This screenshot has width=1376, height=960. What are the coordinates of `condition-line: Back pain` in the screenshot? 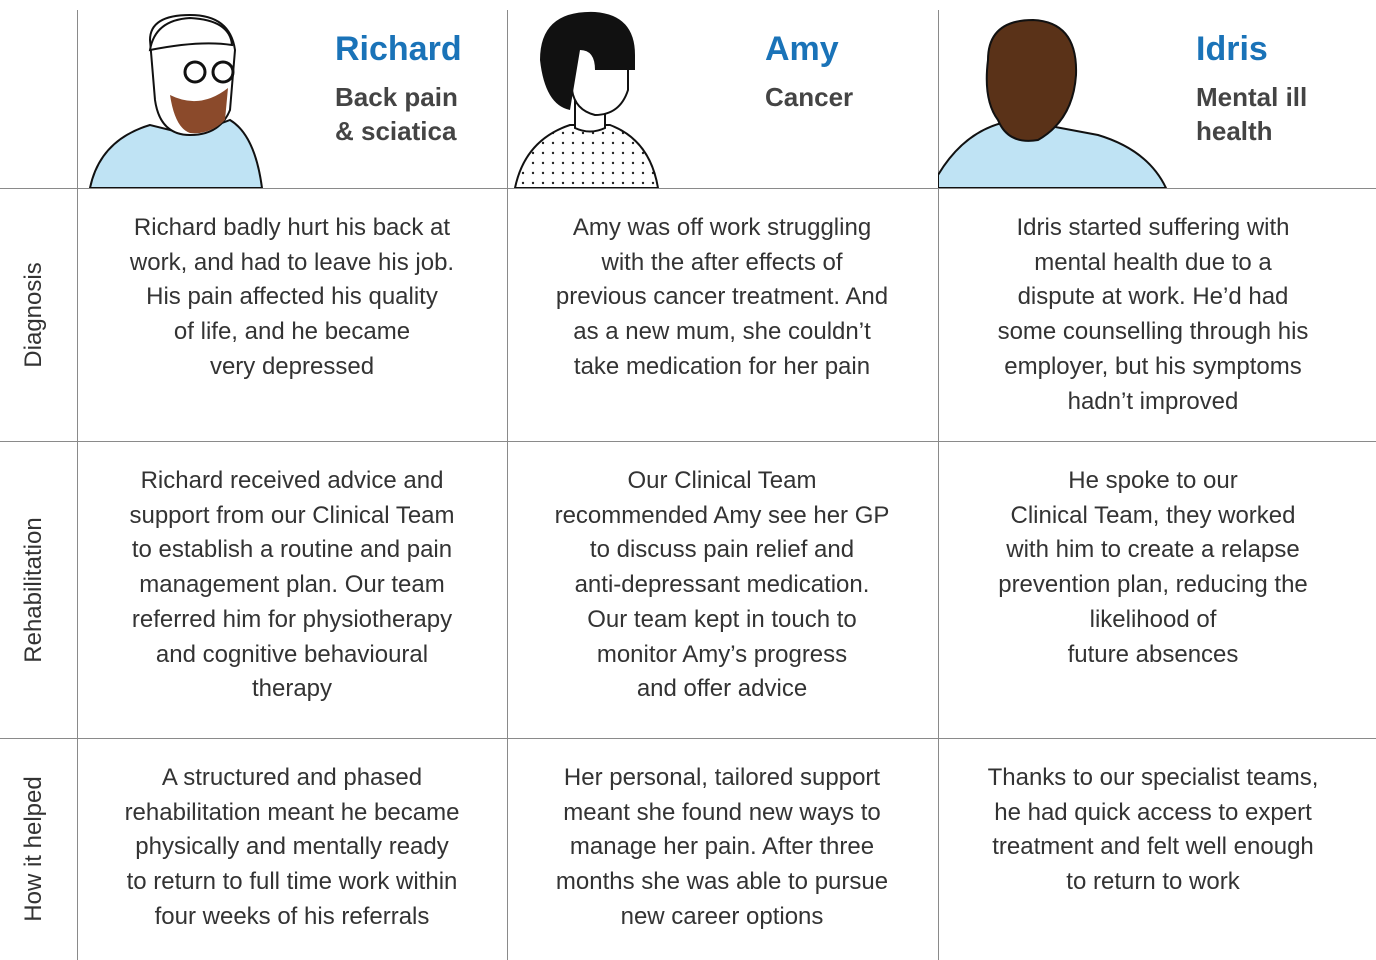 It's located at (396, 97).